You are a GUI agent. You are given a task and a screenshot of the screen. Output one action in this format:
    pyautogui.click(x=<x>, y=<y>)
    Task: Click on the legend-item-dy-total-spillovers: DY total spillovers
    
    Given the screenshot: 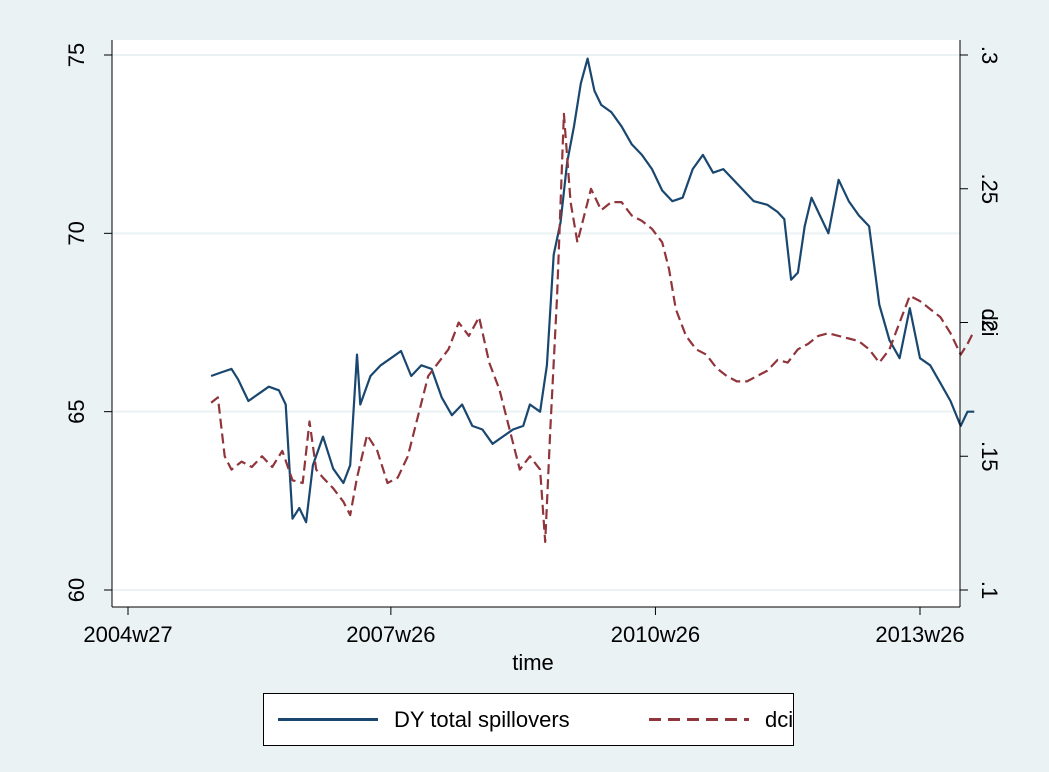 What is the action you would take?
    pyautogui.click(x=424, y=719)
    